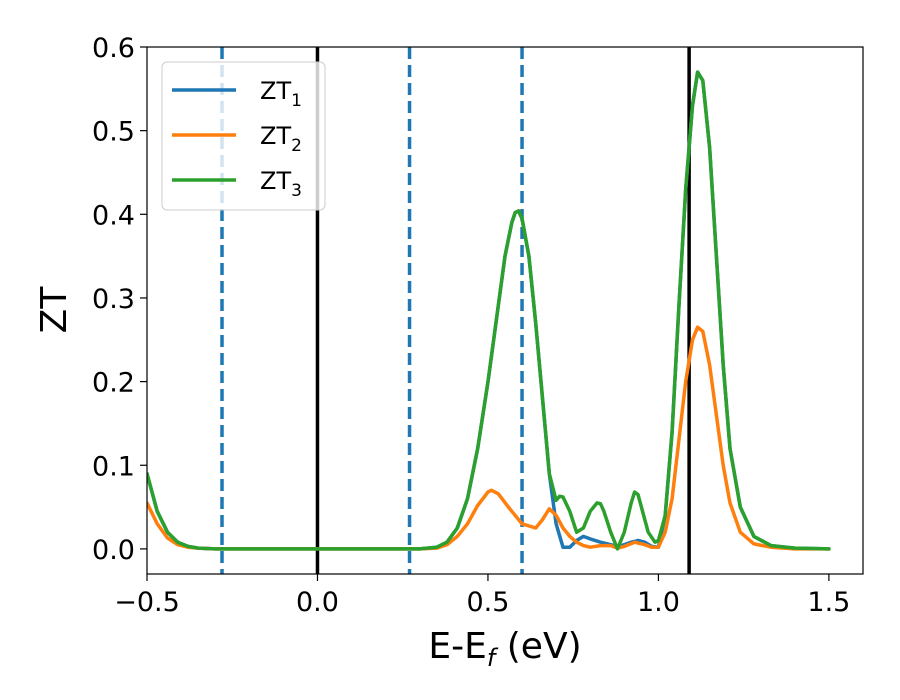 This screenshot has width=900, height=700. I want to click on legend-label-3: ZT3, so click(281, 184).